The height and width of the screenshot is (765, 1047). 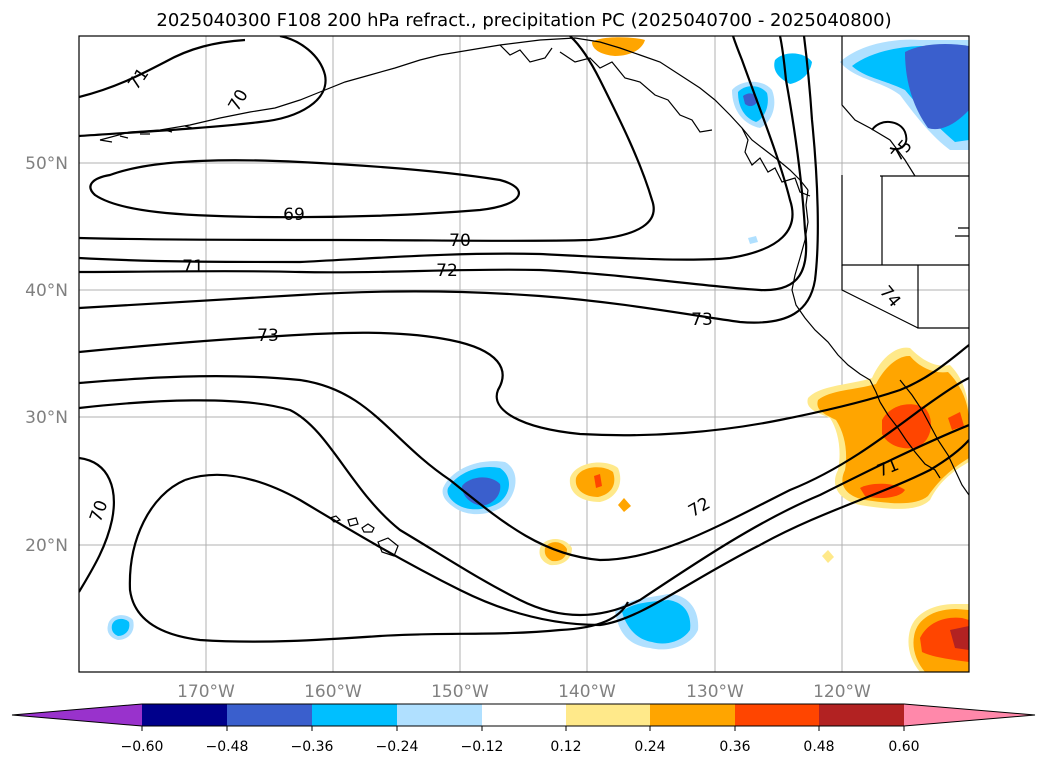 What do you see at coordinates (193, 267) in the screenshot?
I see `contour-label: 71` at bounding box center [193, 267].